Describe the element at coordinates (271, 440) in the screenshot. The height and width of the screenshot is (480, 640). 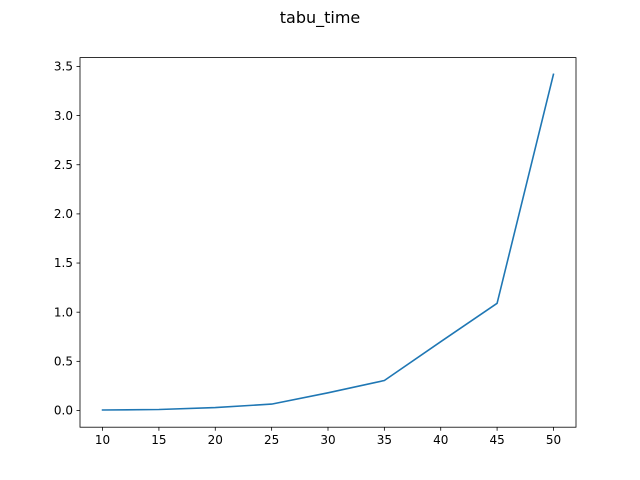
I see `x-tick-label: 25` at that location.